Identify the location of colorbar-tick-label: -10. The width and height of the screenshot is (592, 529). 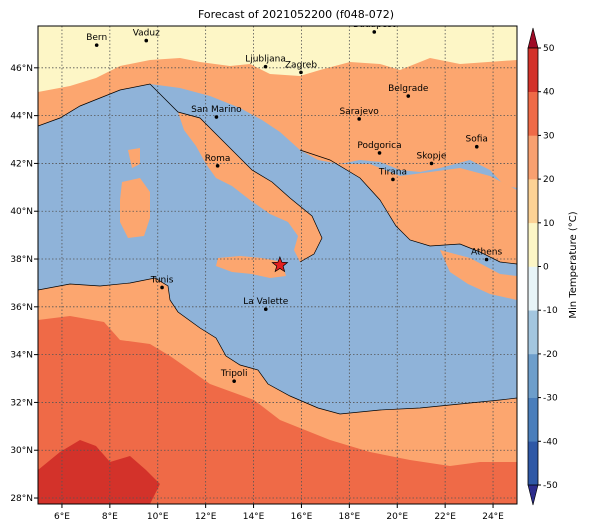
(550, 311).